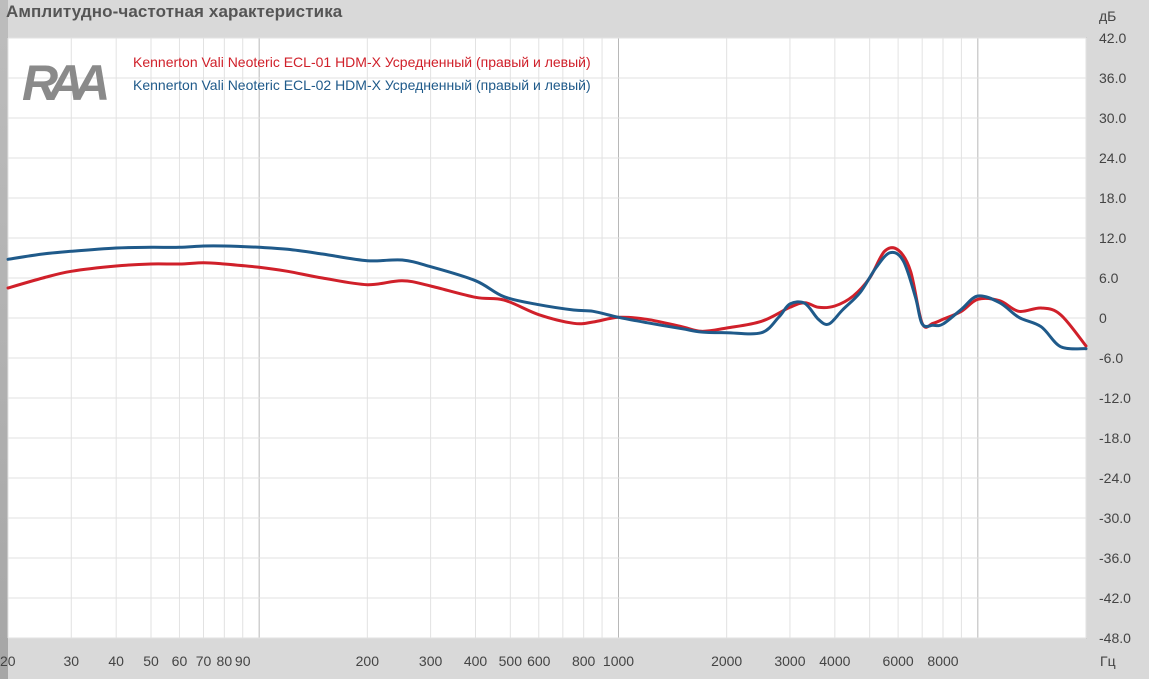 Image resolution: width=1149 pixels, height=679 pixels. What do you see at coordinates (1108, 661) in the screenshot?
I see `x-axis-unit: Гц` at bounding box center [1108, 661].